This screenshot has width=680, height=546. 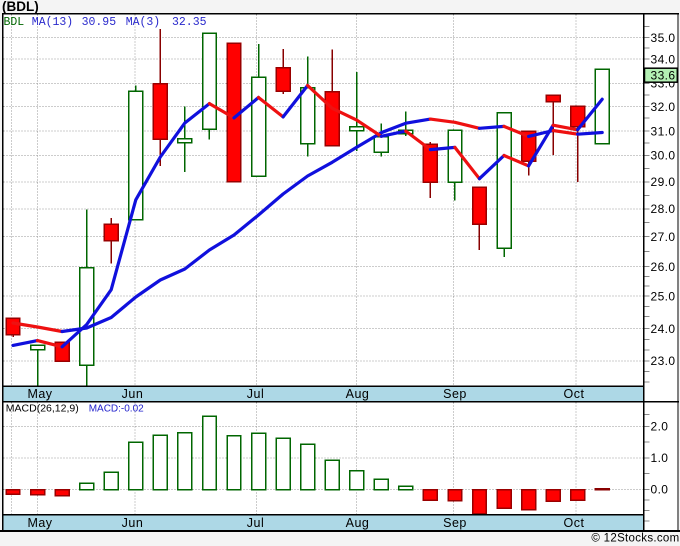 What do you see at coordinates (663, 59) in the screenshot?
I see `svg-text: 34.0` at bounding box center [663, 59].